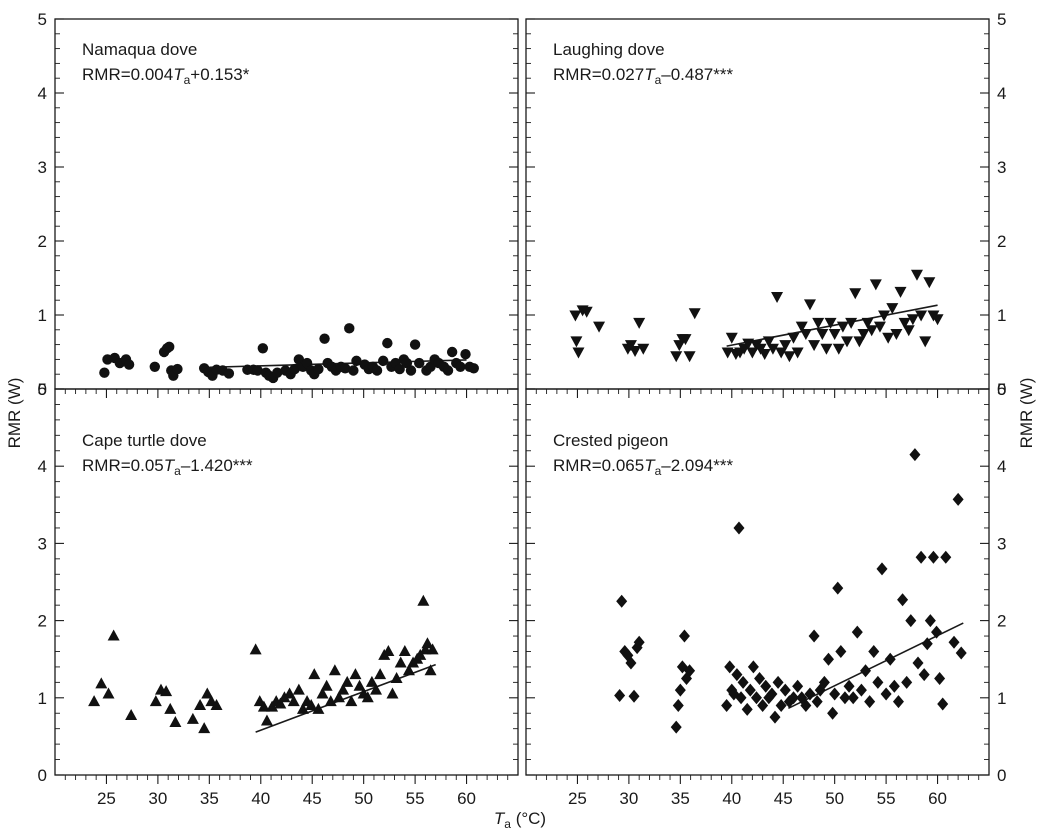 The height and width of the screenshot is (836, 1044). I want to click on y-axis-label-left: RMR (W), so click(14, 413).